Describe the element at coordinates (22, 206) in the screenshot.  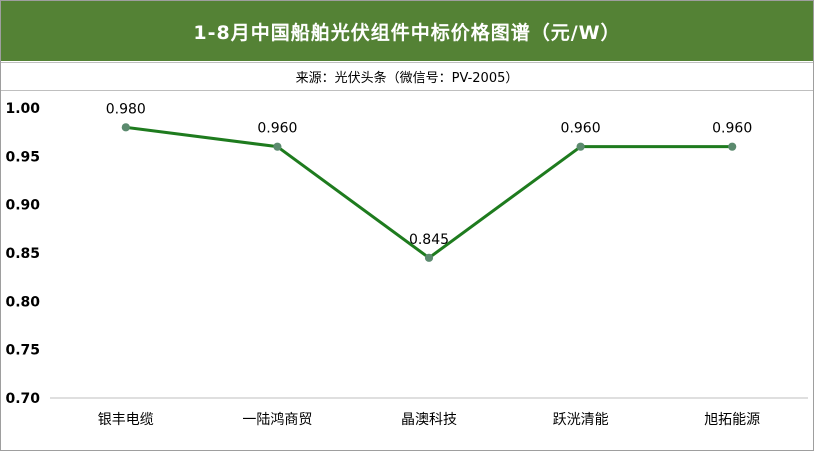
I see `y-tick-label: 0.90` at that location.